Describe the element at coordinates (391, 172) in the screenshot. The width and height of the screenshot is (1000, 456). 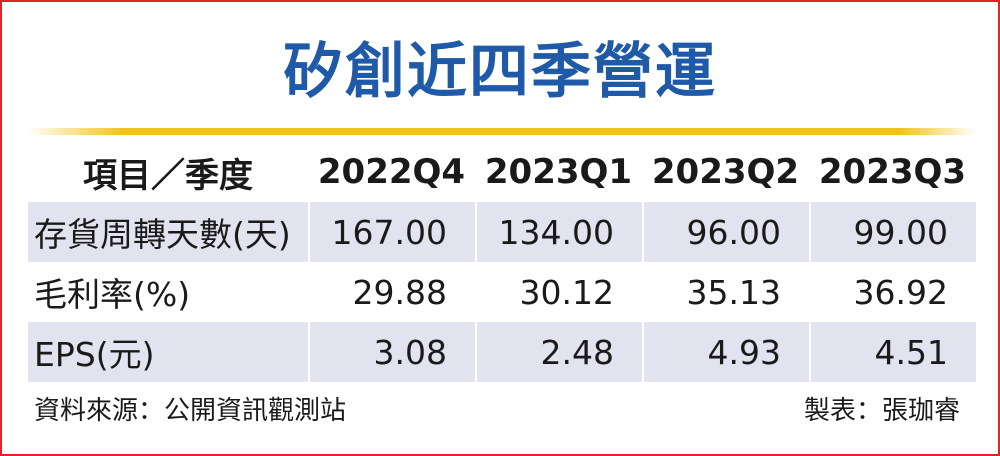
I see `header-2022q4: 2022Q4` at that location.